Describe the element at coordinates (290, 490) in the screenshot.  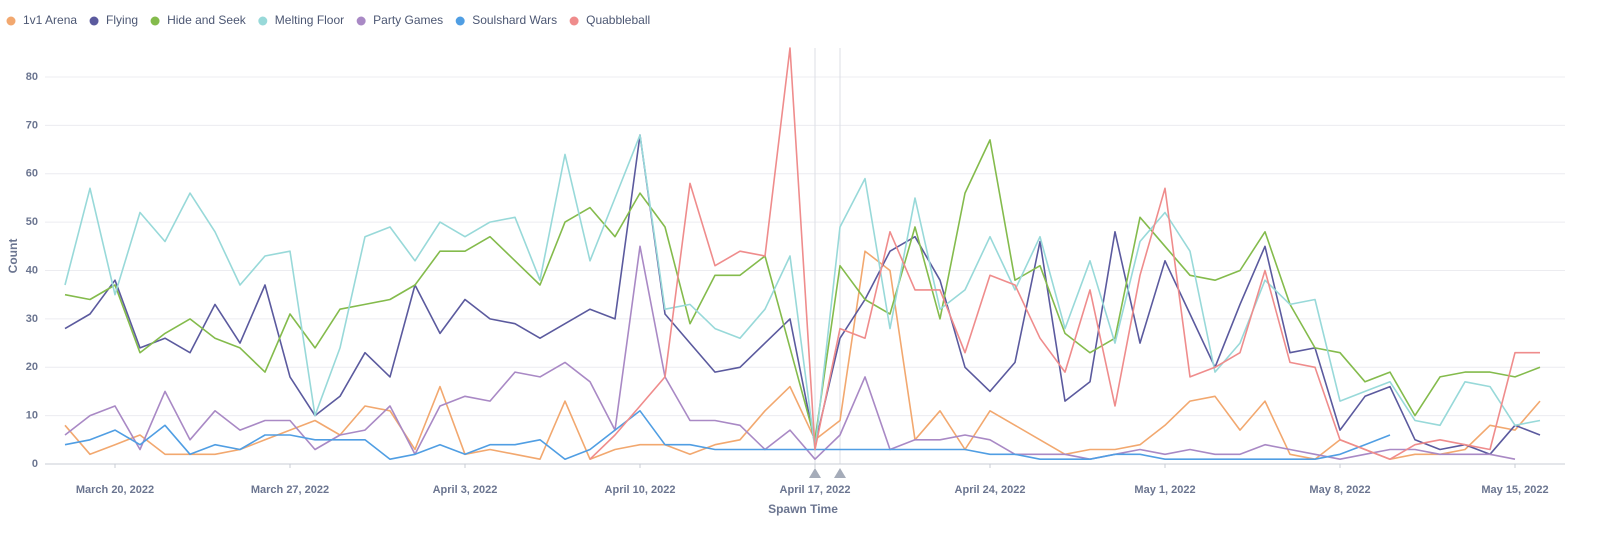
I see `x-tick-label: March 27, 2022` at that location.